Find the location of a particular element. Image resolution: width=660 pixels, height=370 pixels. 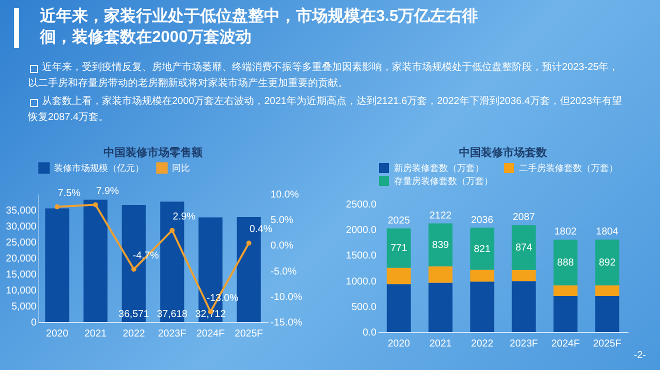

data-label: 36,571 is located at coordinates (134, 314).